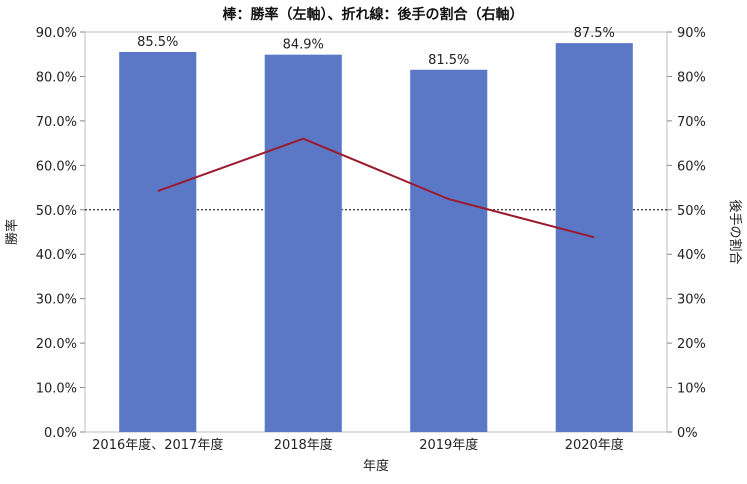 This screenshot has height=484, width=747. I want to click on right-tick-label: 20%, so click(691, 344).